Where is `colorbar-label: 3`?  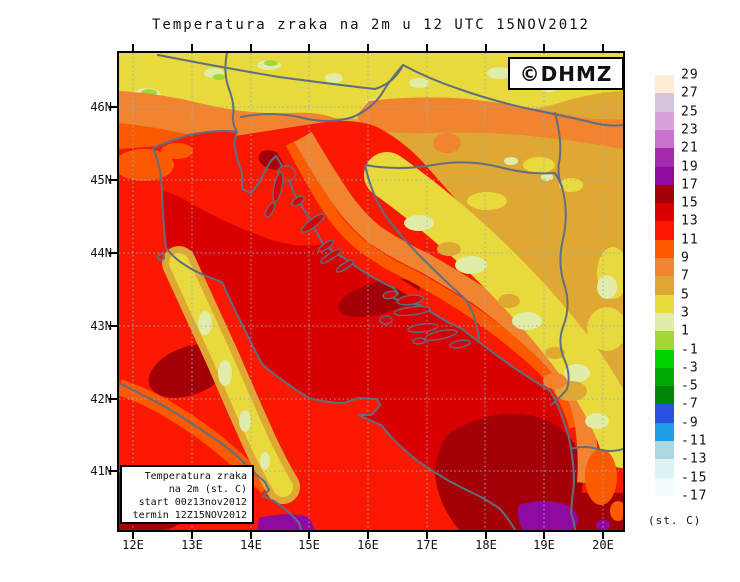 colorbar-label: 3 is located at coordinates (685, 313).